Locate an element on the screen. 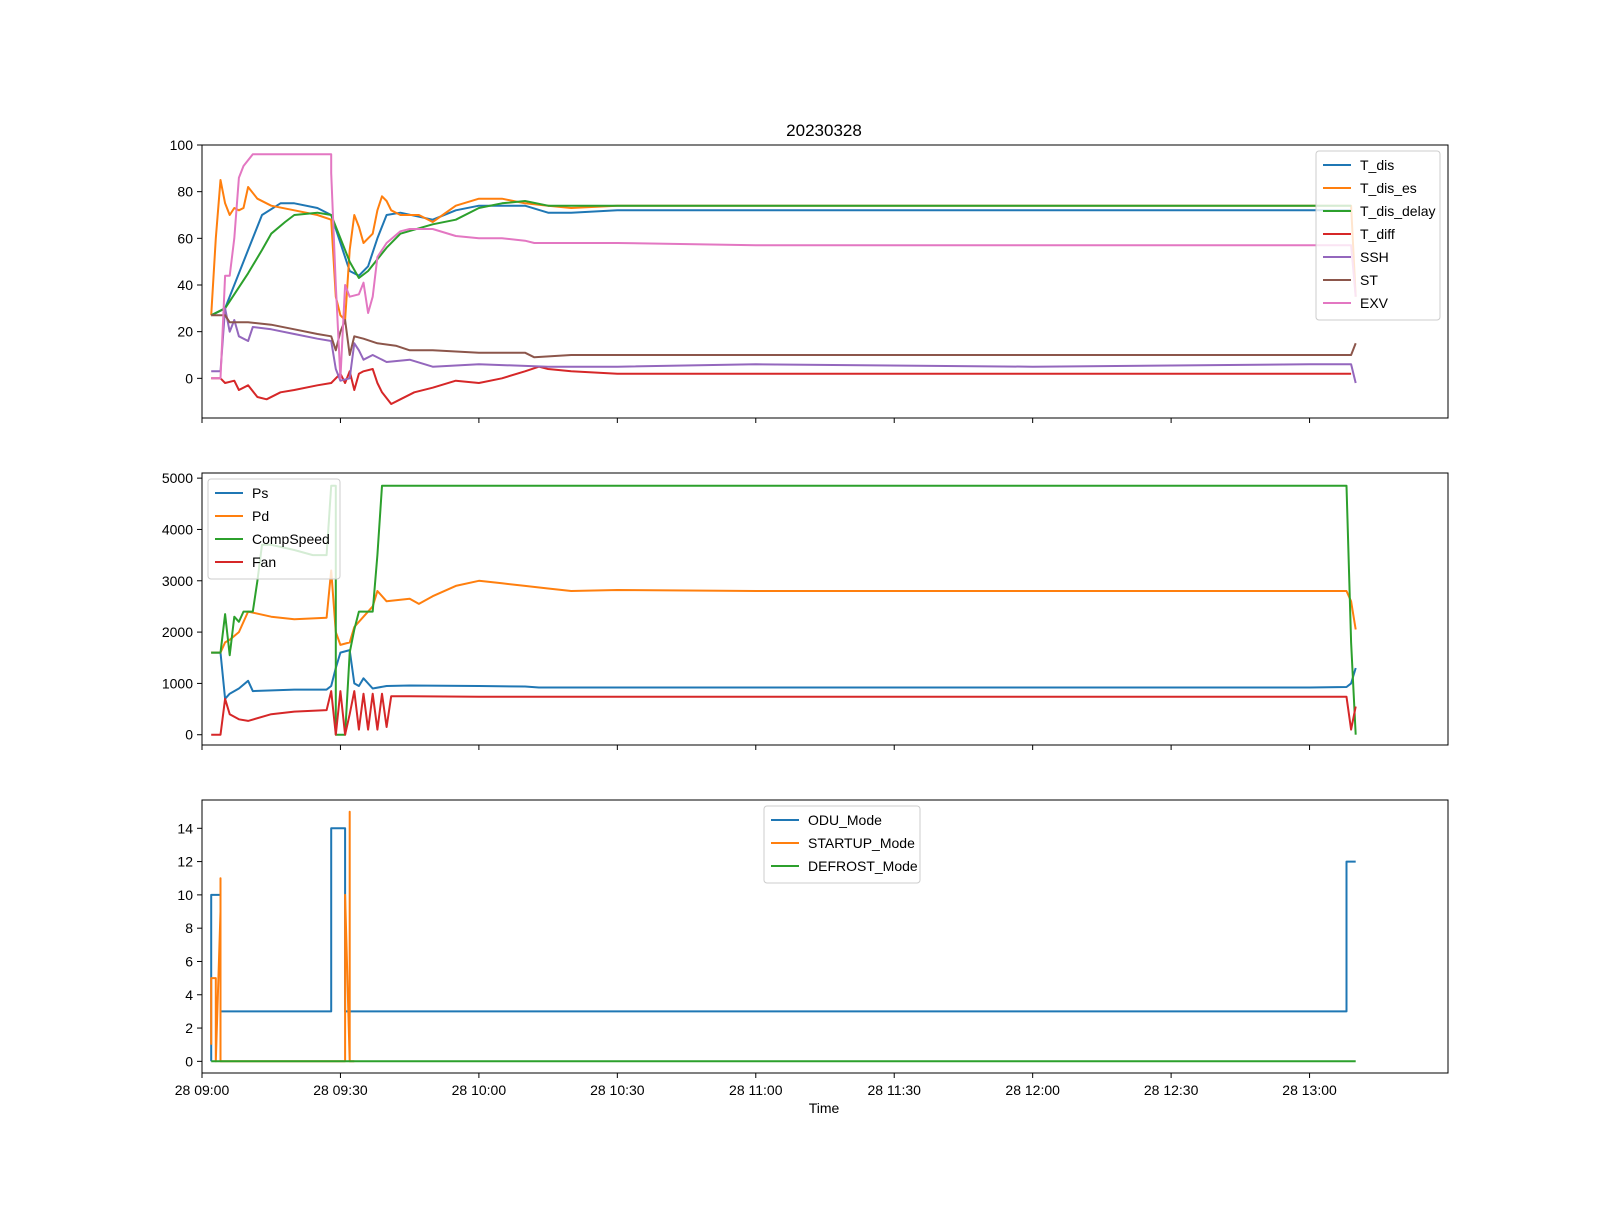 This screenshot has height=1205, width=1600. series-line-STARTUP_Mode is located at coordinates (282, 936).